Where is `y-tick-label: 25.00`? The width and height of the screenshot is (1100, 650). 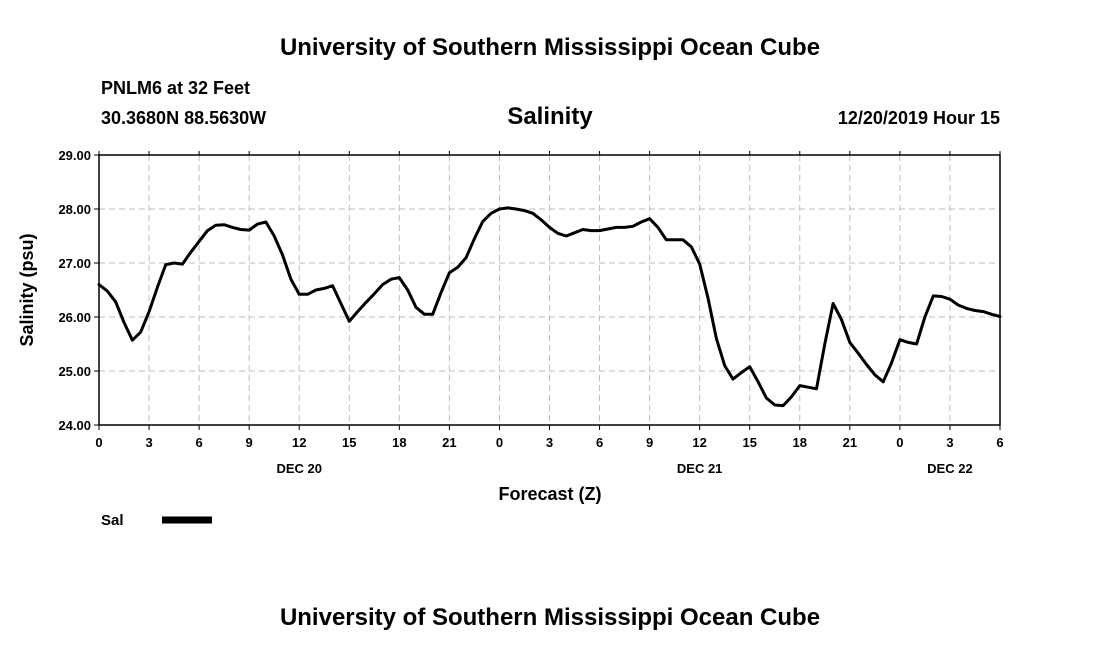 y-tick-label: 25.00 is located at coordinates (74, 371).